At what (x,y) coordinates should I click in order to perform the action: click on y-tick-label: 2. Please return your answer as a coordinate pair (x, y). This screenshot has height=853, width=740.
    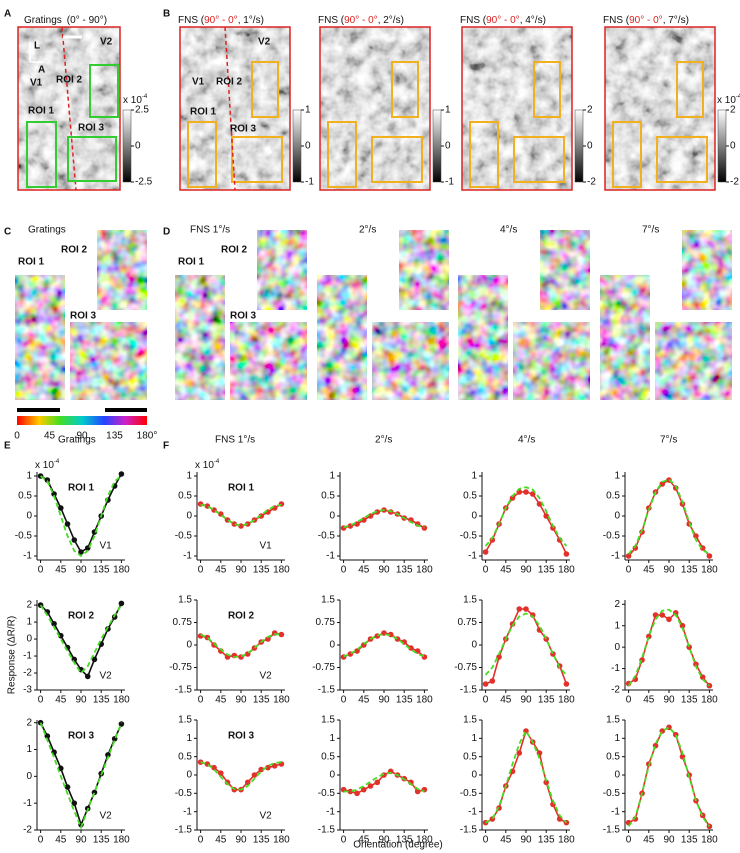
    Looking at the image, I should click on (617, 604).